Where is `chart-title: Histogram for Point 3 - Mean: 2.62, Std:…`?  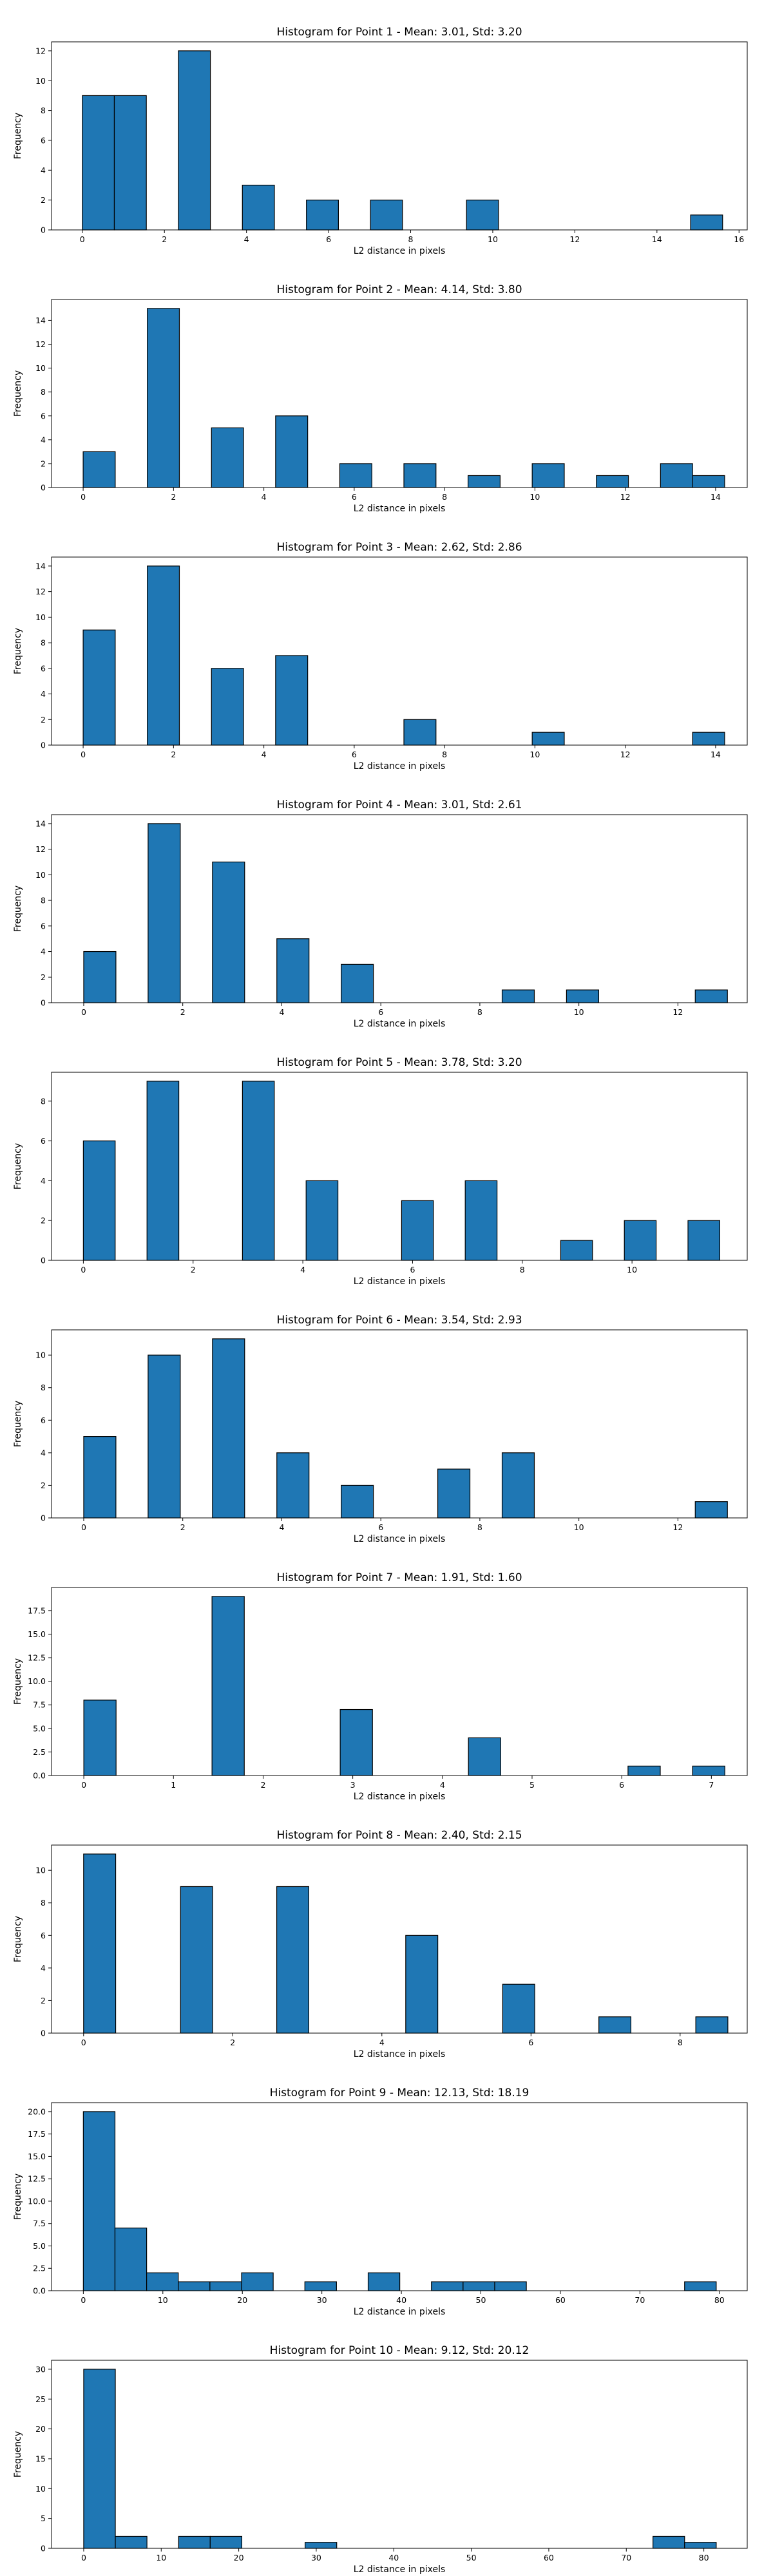 chart-title: Histogram for Point 3 - Mean: 2.62, Std:… is located at coordinates (399, 547).